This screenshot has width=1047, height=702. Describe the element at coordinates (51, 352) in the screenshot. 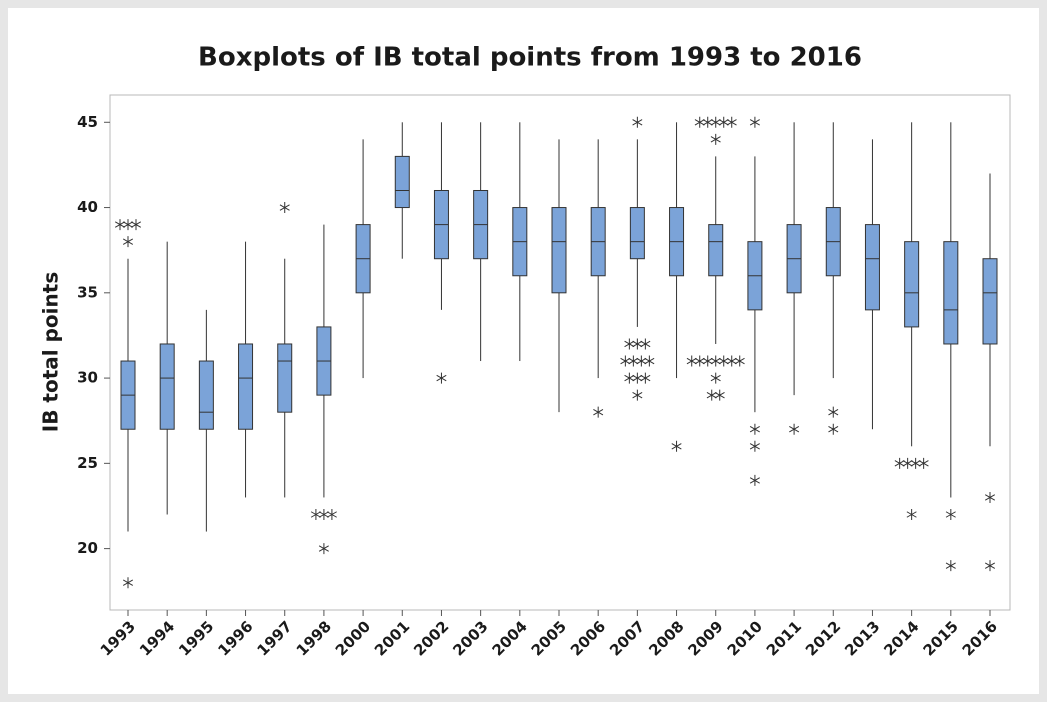

I see `y-axis-label: IB total points` at that location.